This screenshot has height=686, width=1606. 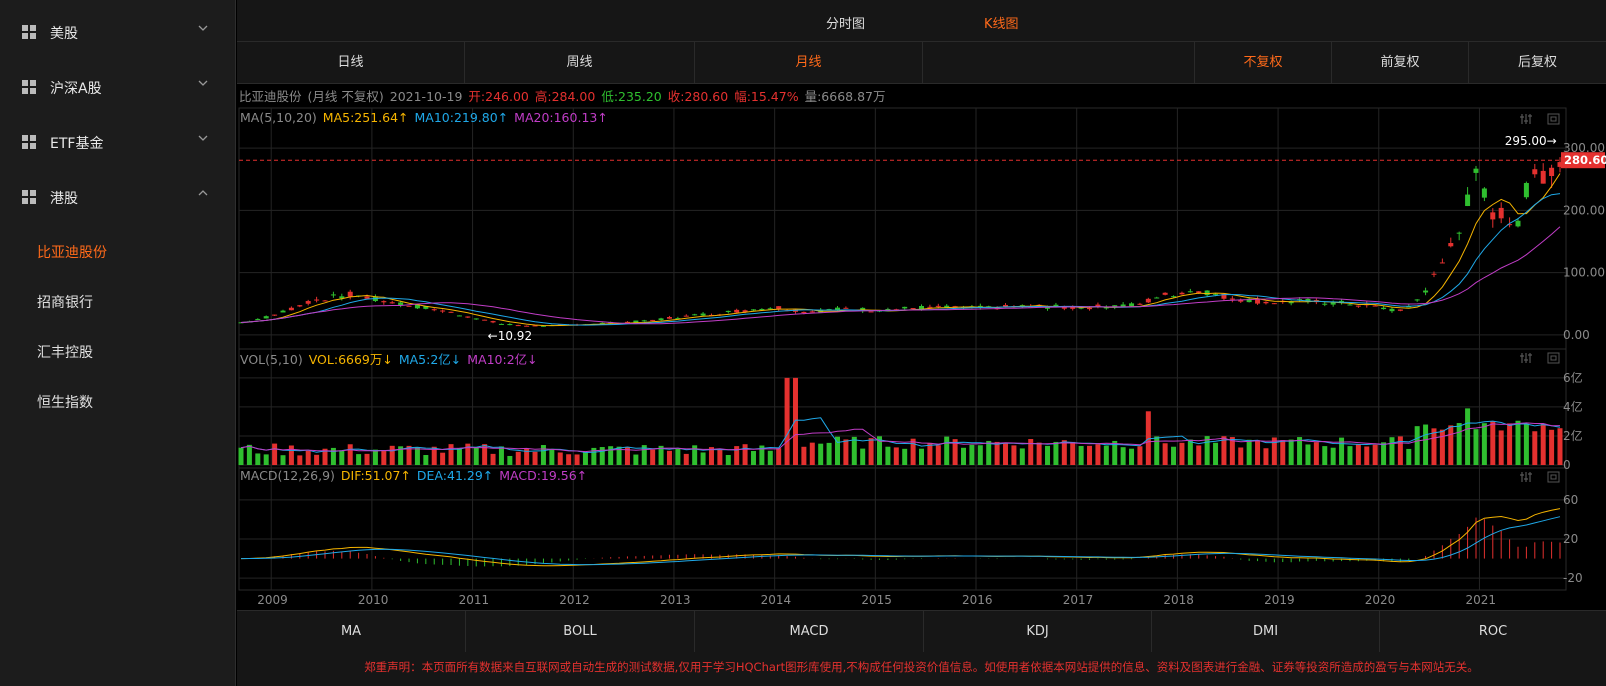 I want to click on tab-minute-chart: 分时图, so click(x=846, y=24).